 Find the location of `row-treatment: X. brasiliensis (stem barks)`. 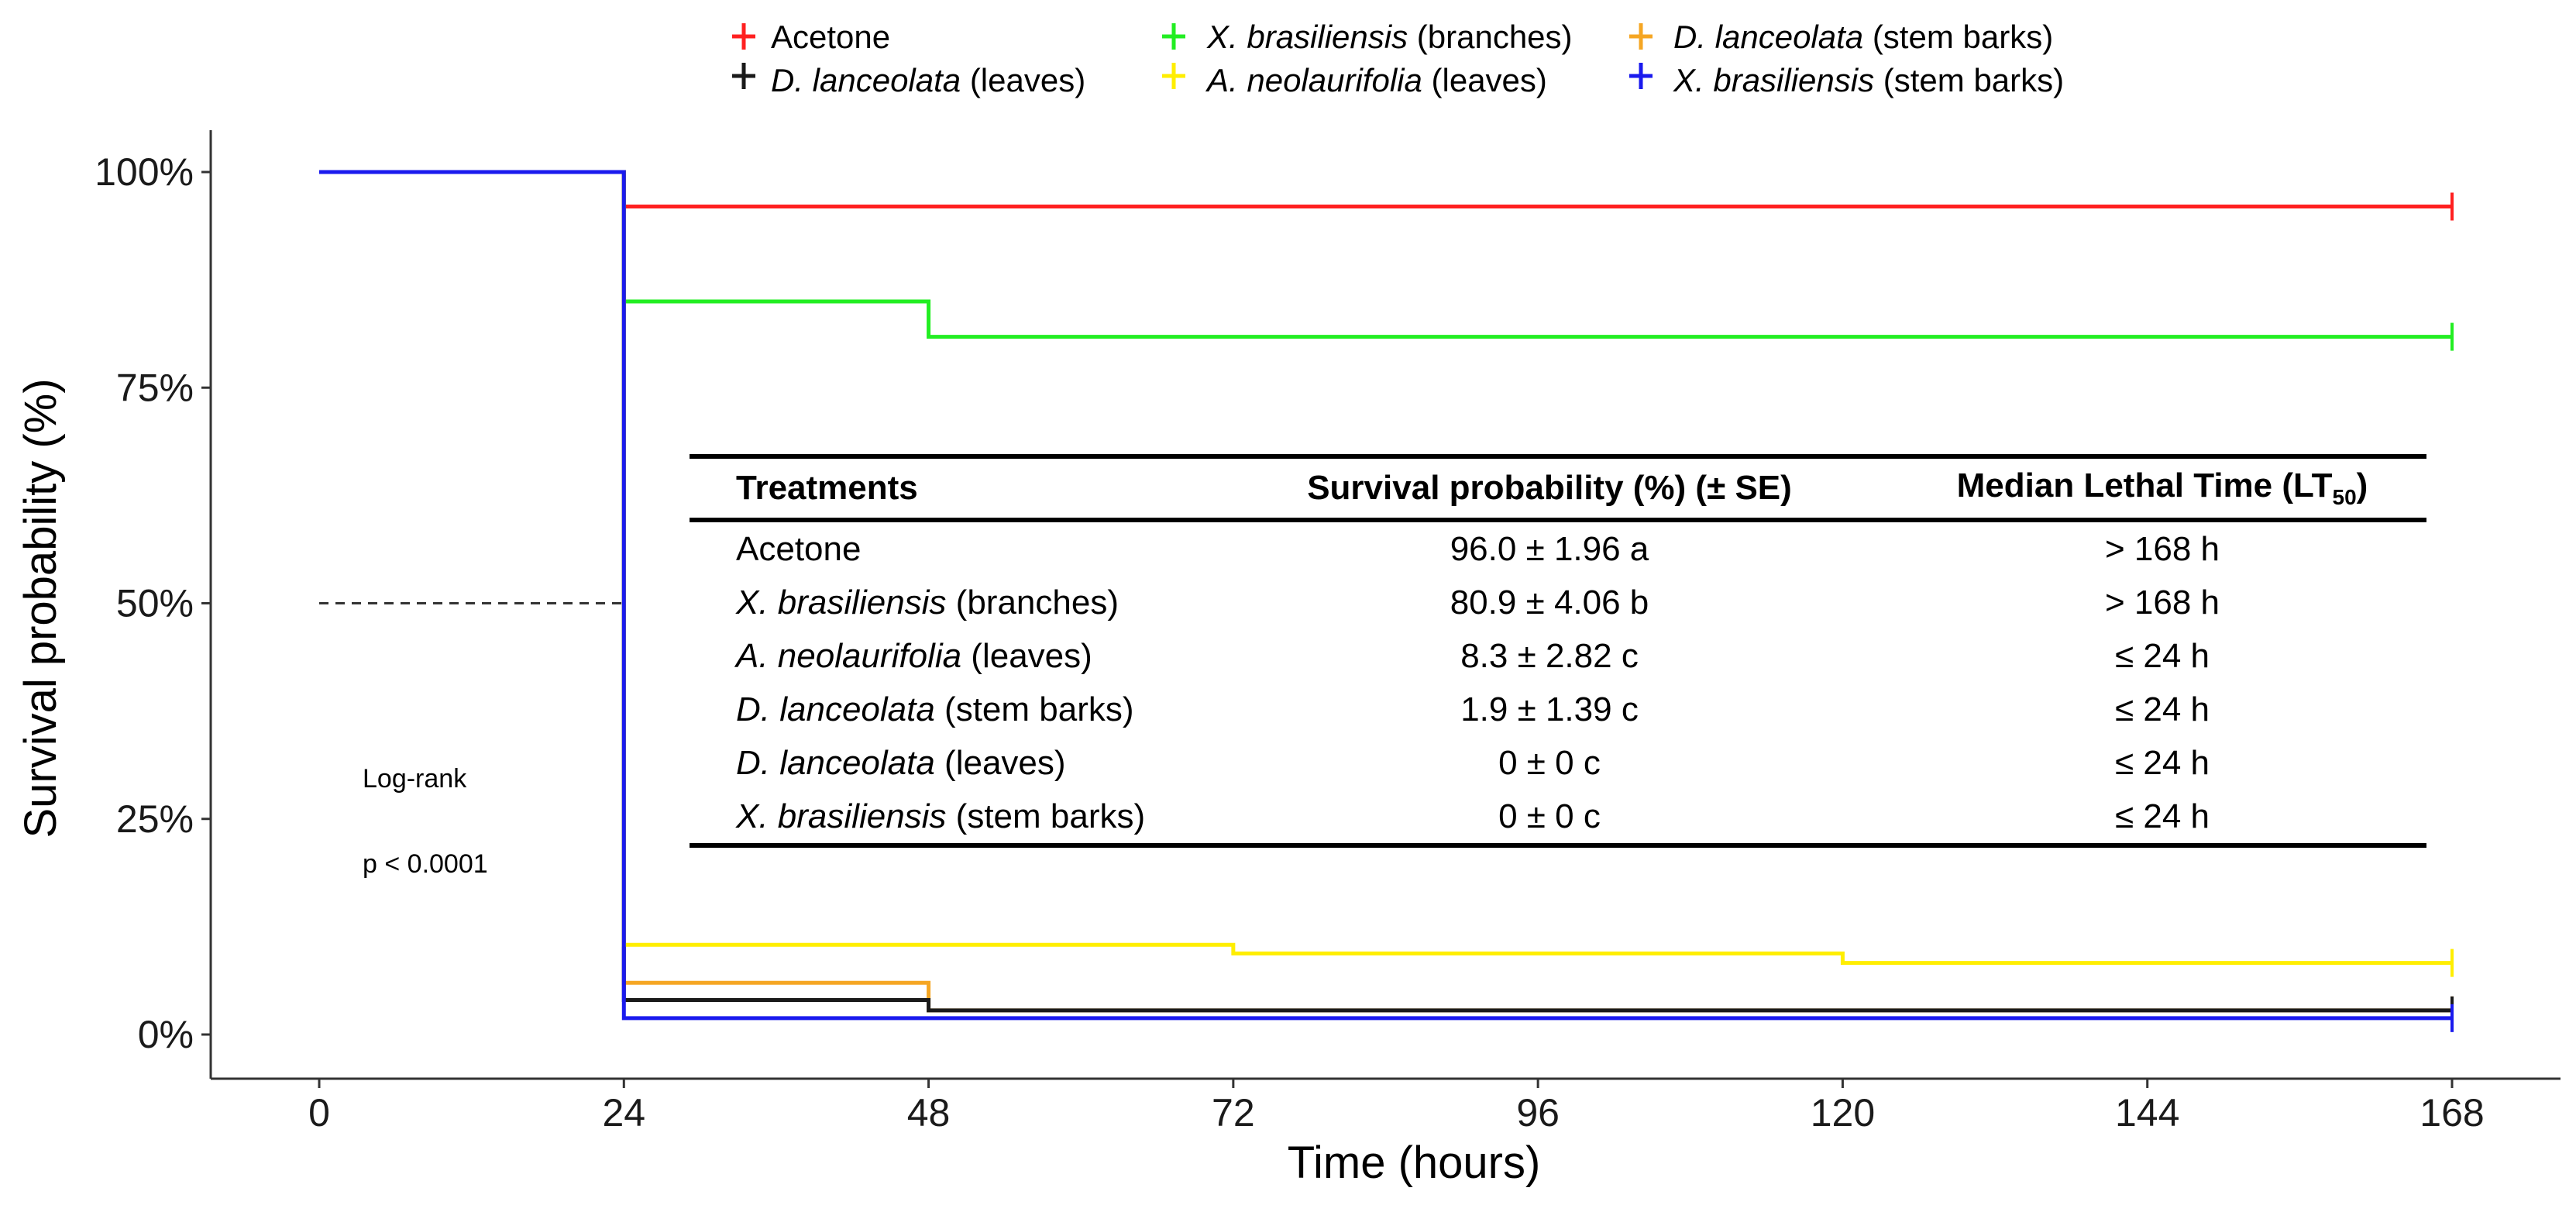

row-treatment: X. brasiliensis (stem barks) is located at coordinates (941, 816).